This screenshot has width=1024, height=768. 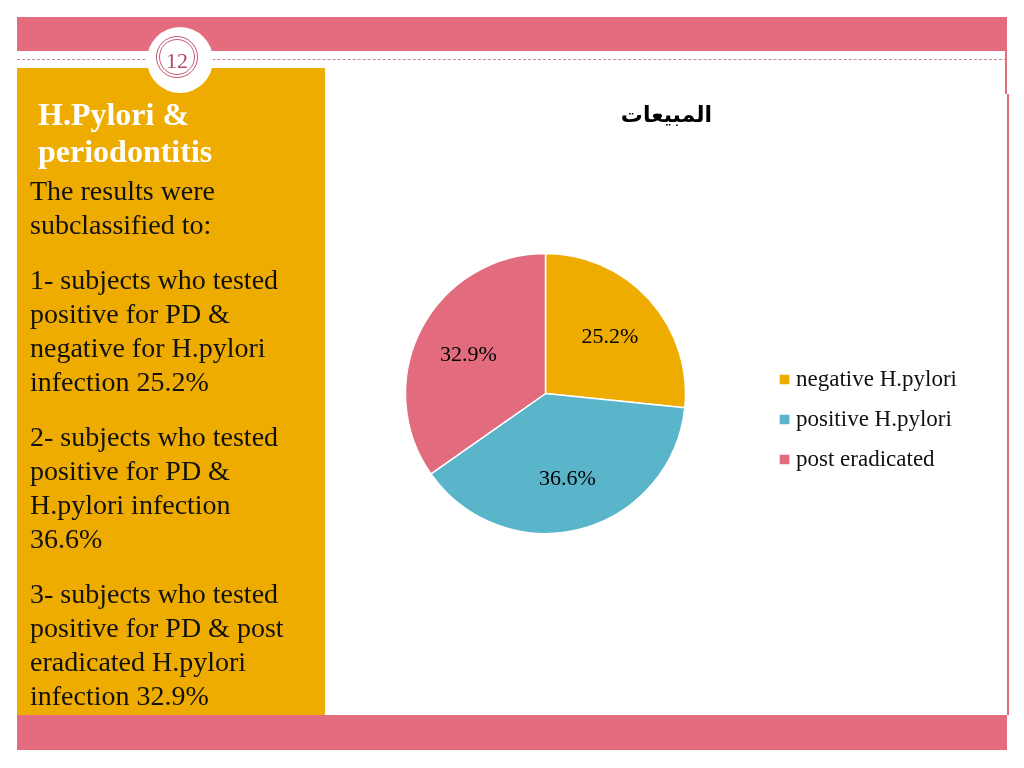 What do you see at coordinates (876, 378) in the screenshot?
I see `legend-label: negative H.pylori` at bounding box center [876, 378].